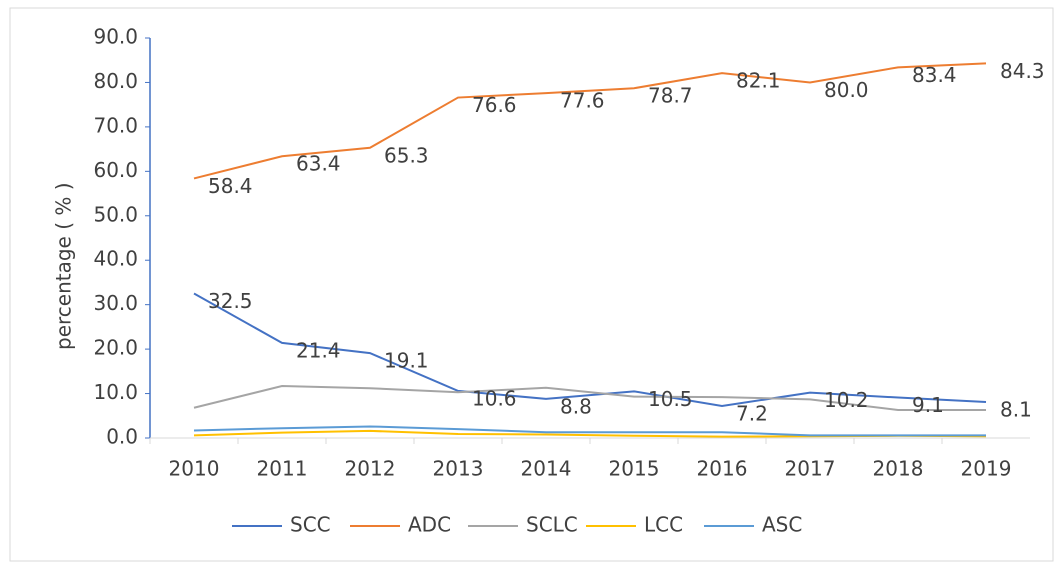  Describe the element at coordinates (1016, 410) in the screenshot. I see `data-label: 8.1` at that location.